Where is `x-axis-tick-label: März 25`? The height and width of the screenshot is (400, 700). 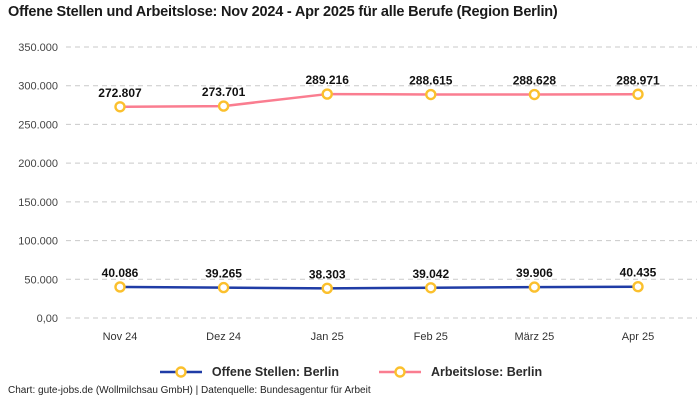
x-axis-tick-label: März 25 is located at coordinates (535, 337).